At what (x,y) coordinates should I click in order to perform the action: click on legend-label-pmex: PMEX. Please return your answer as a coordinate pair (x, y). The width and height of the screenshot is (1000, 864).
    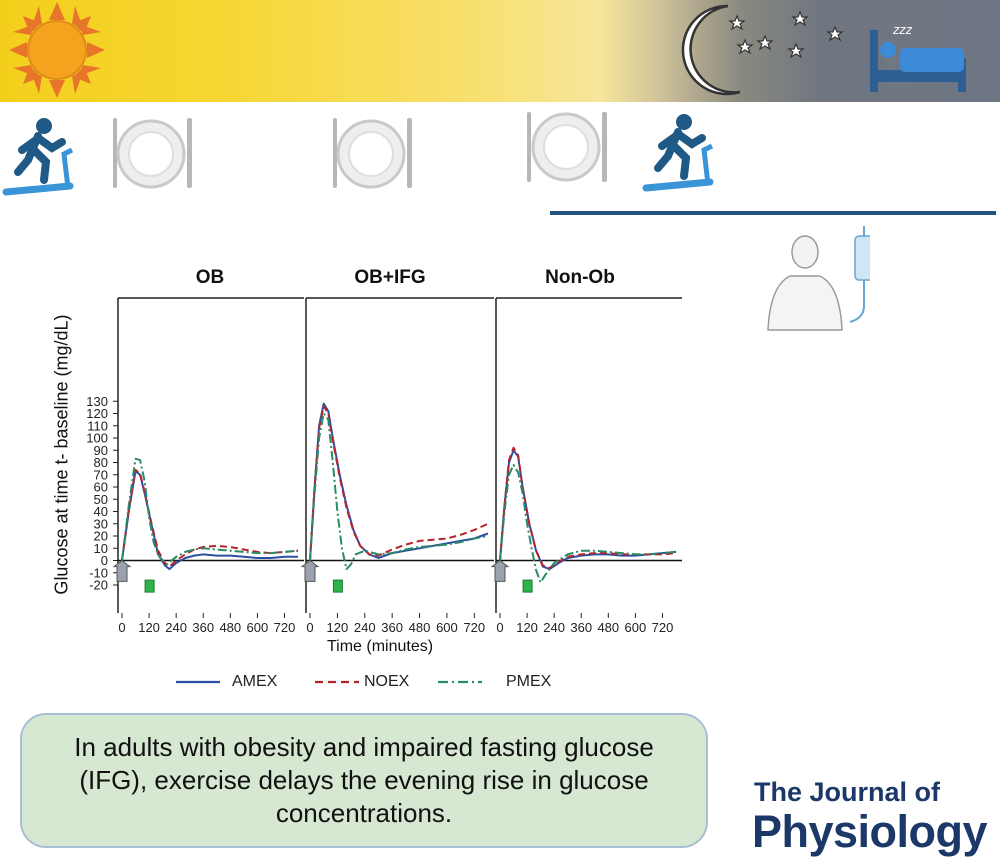
    Looking at the image, I should click on (529, 681).